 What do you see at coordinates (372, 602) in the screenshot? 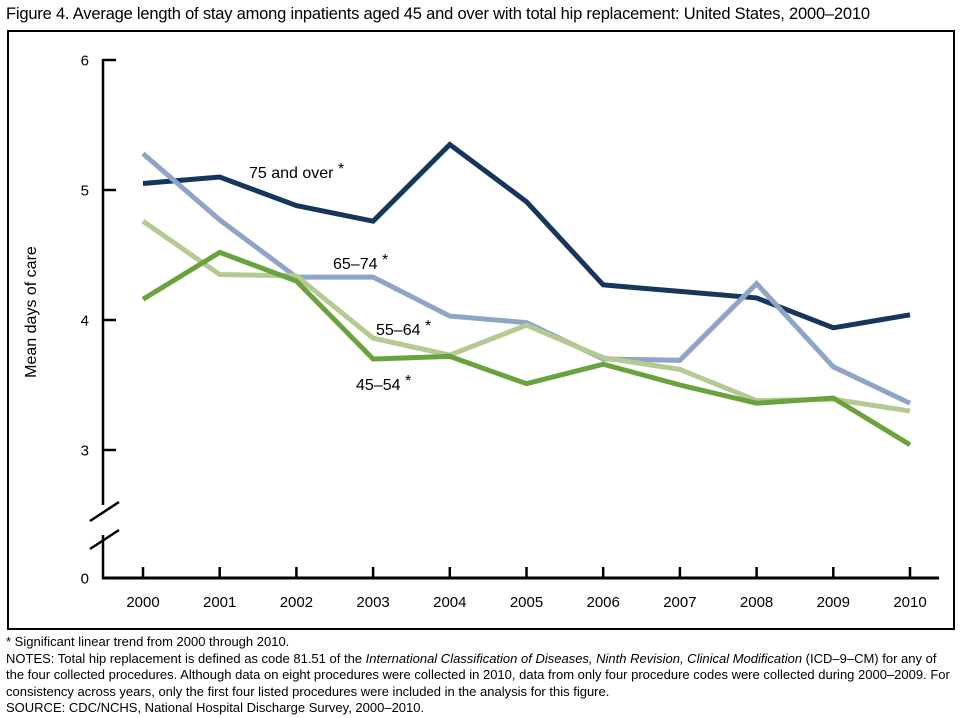
I see `x-tick-label: 2003` at bounding box center [372, 602].